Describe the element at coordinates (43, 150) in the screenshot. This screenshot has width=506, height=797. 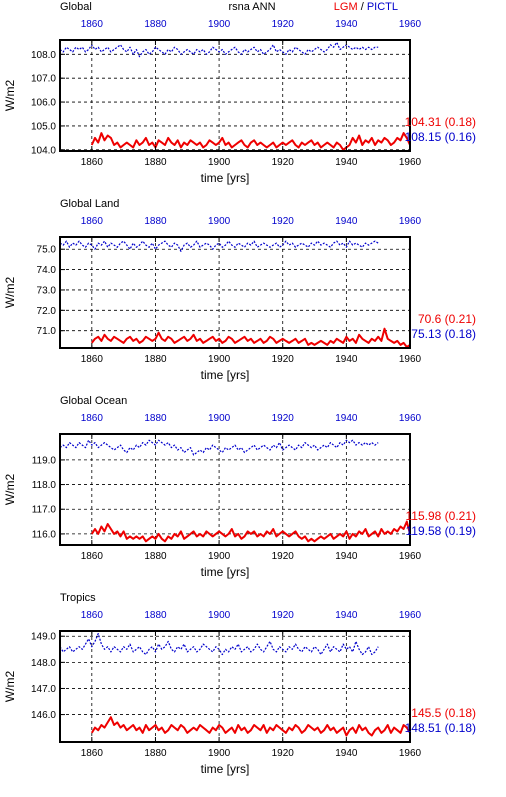
I see `y-tick-label: 104.0` at that location.